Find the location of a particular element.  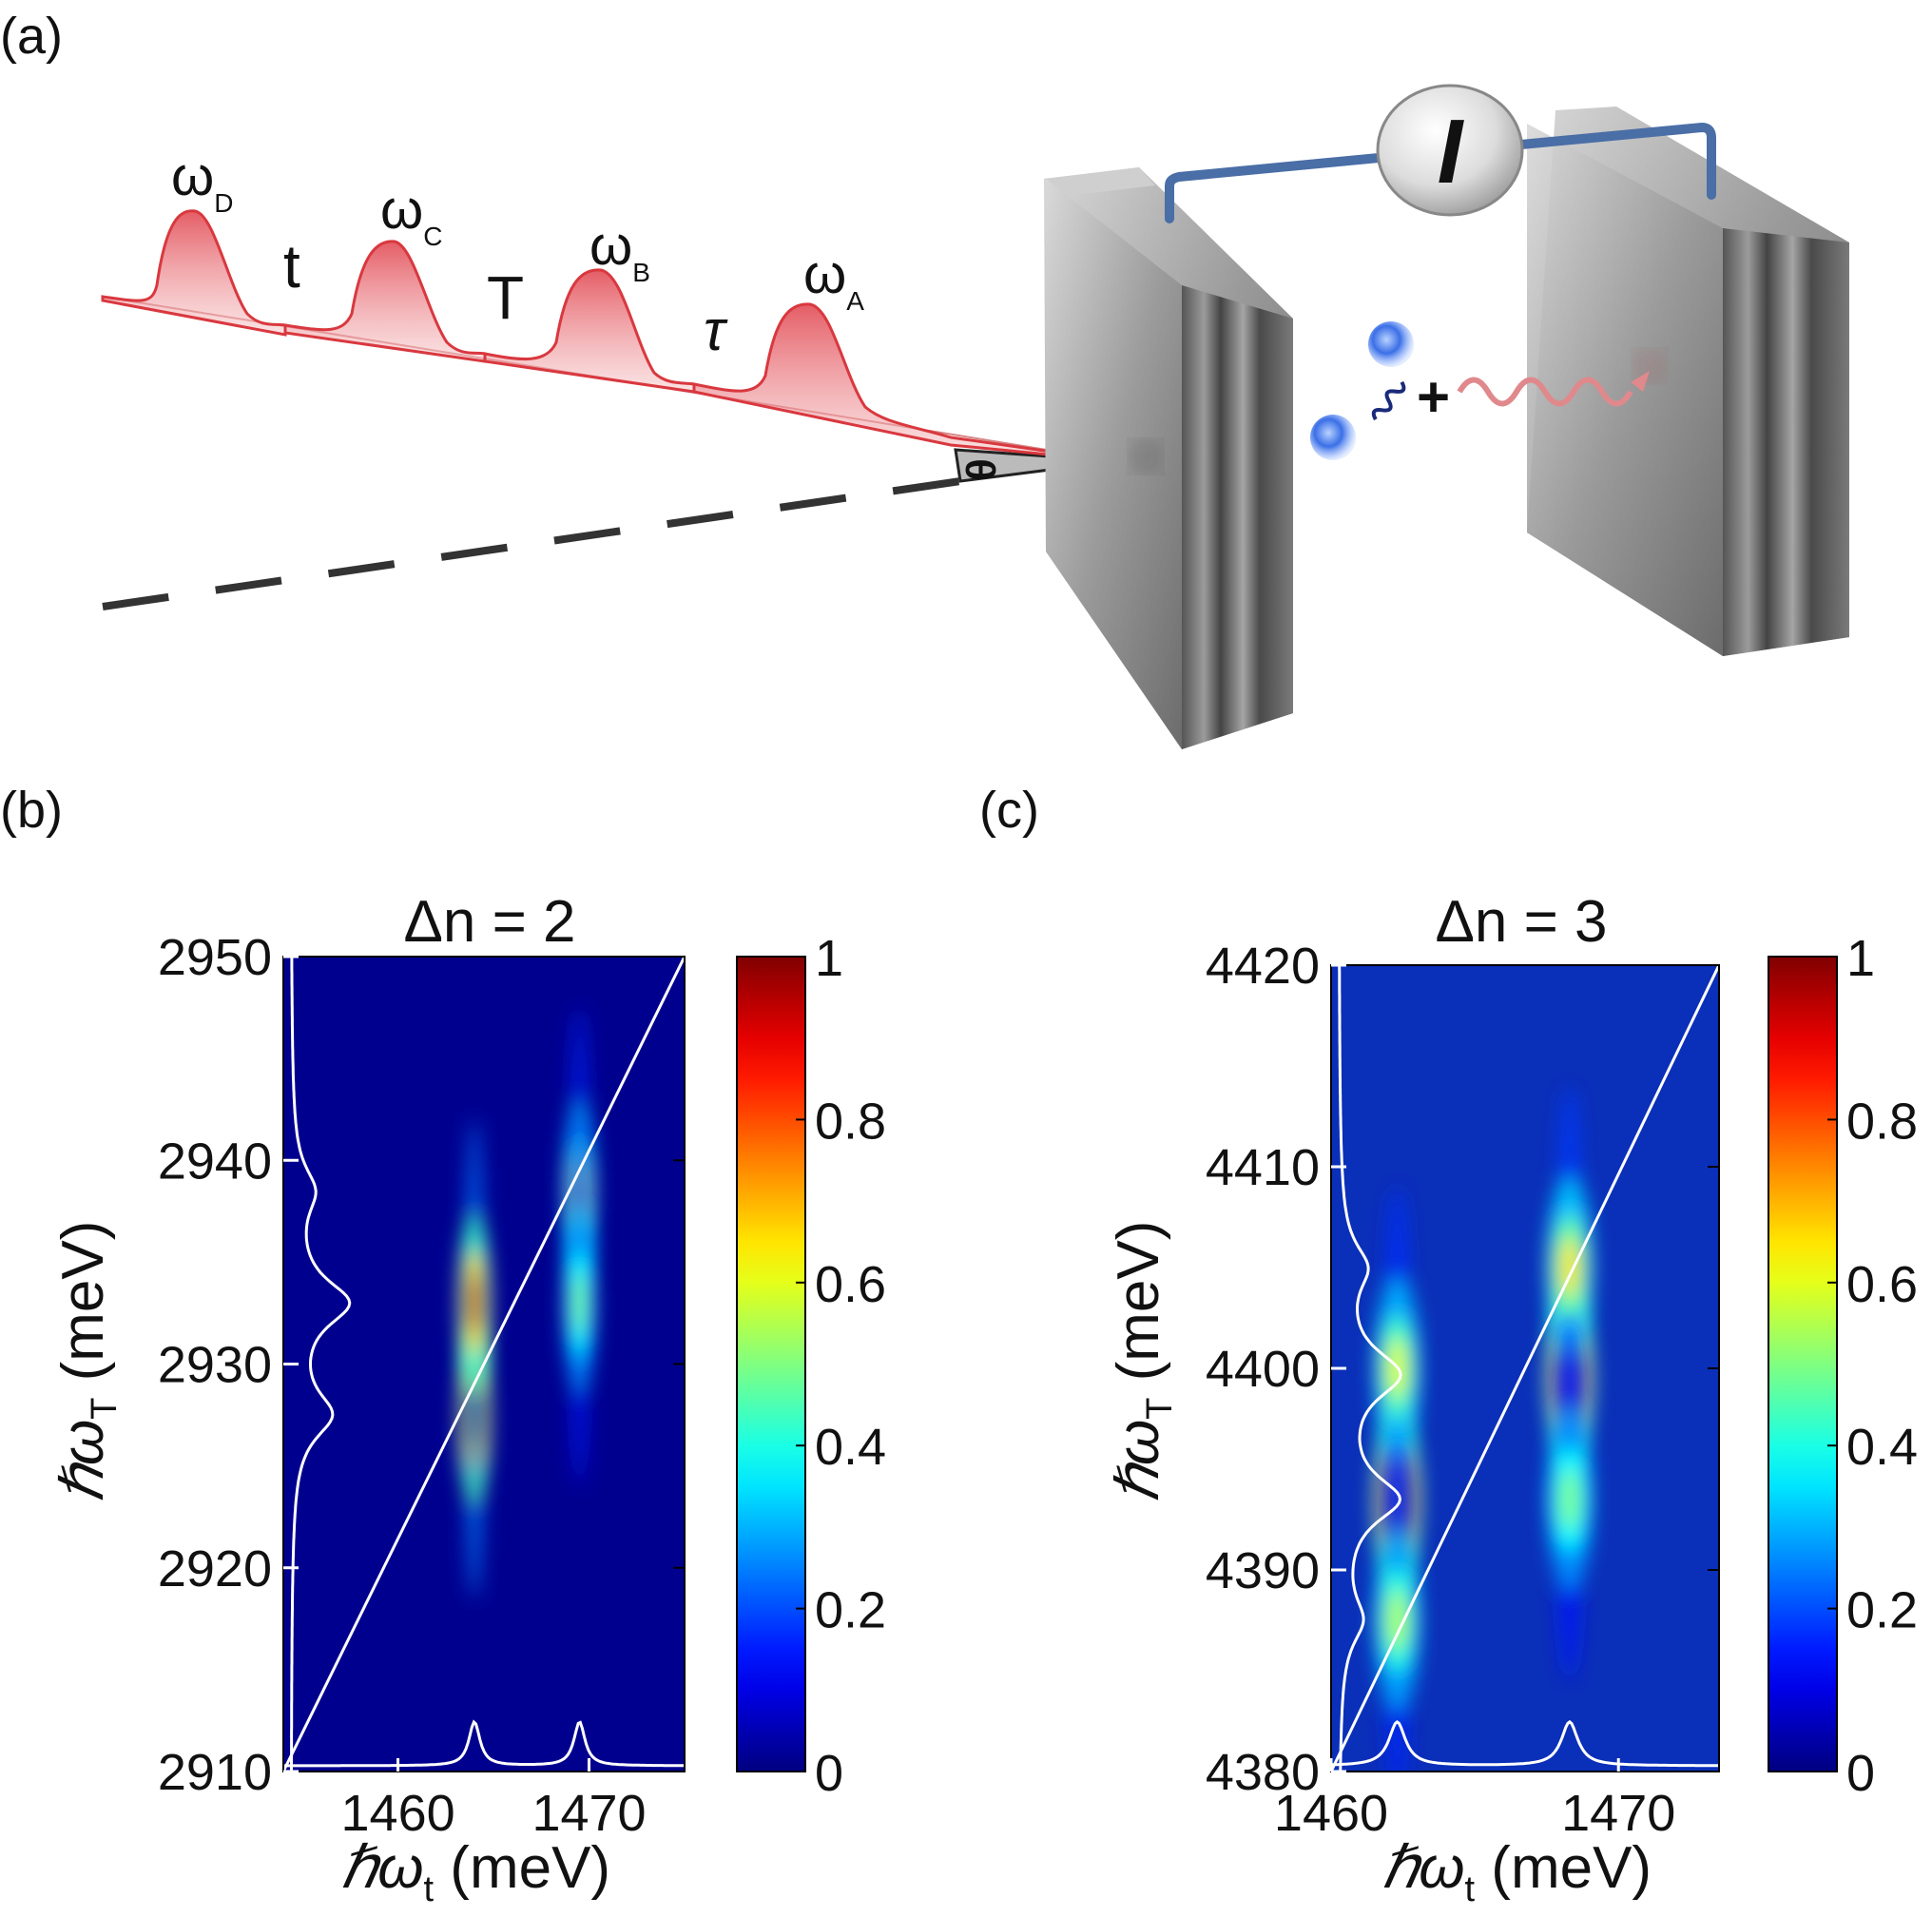

chart-c-colorbar-ticks: 0 0.2 0.4 0.6 0.8 1 is located at coordinates (1872, 1366).